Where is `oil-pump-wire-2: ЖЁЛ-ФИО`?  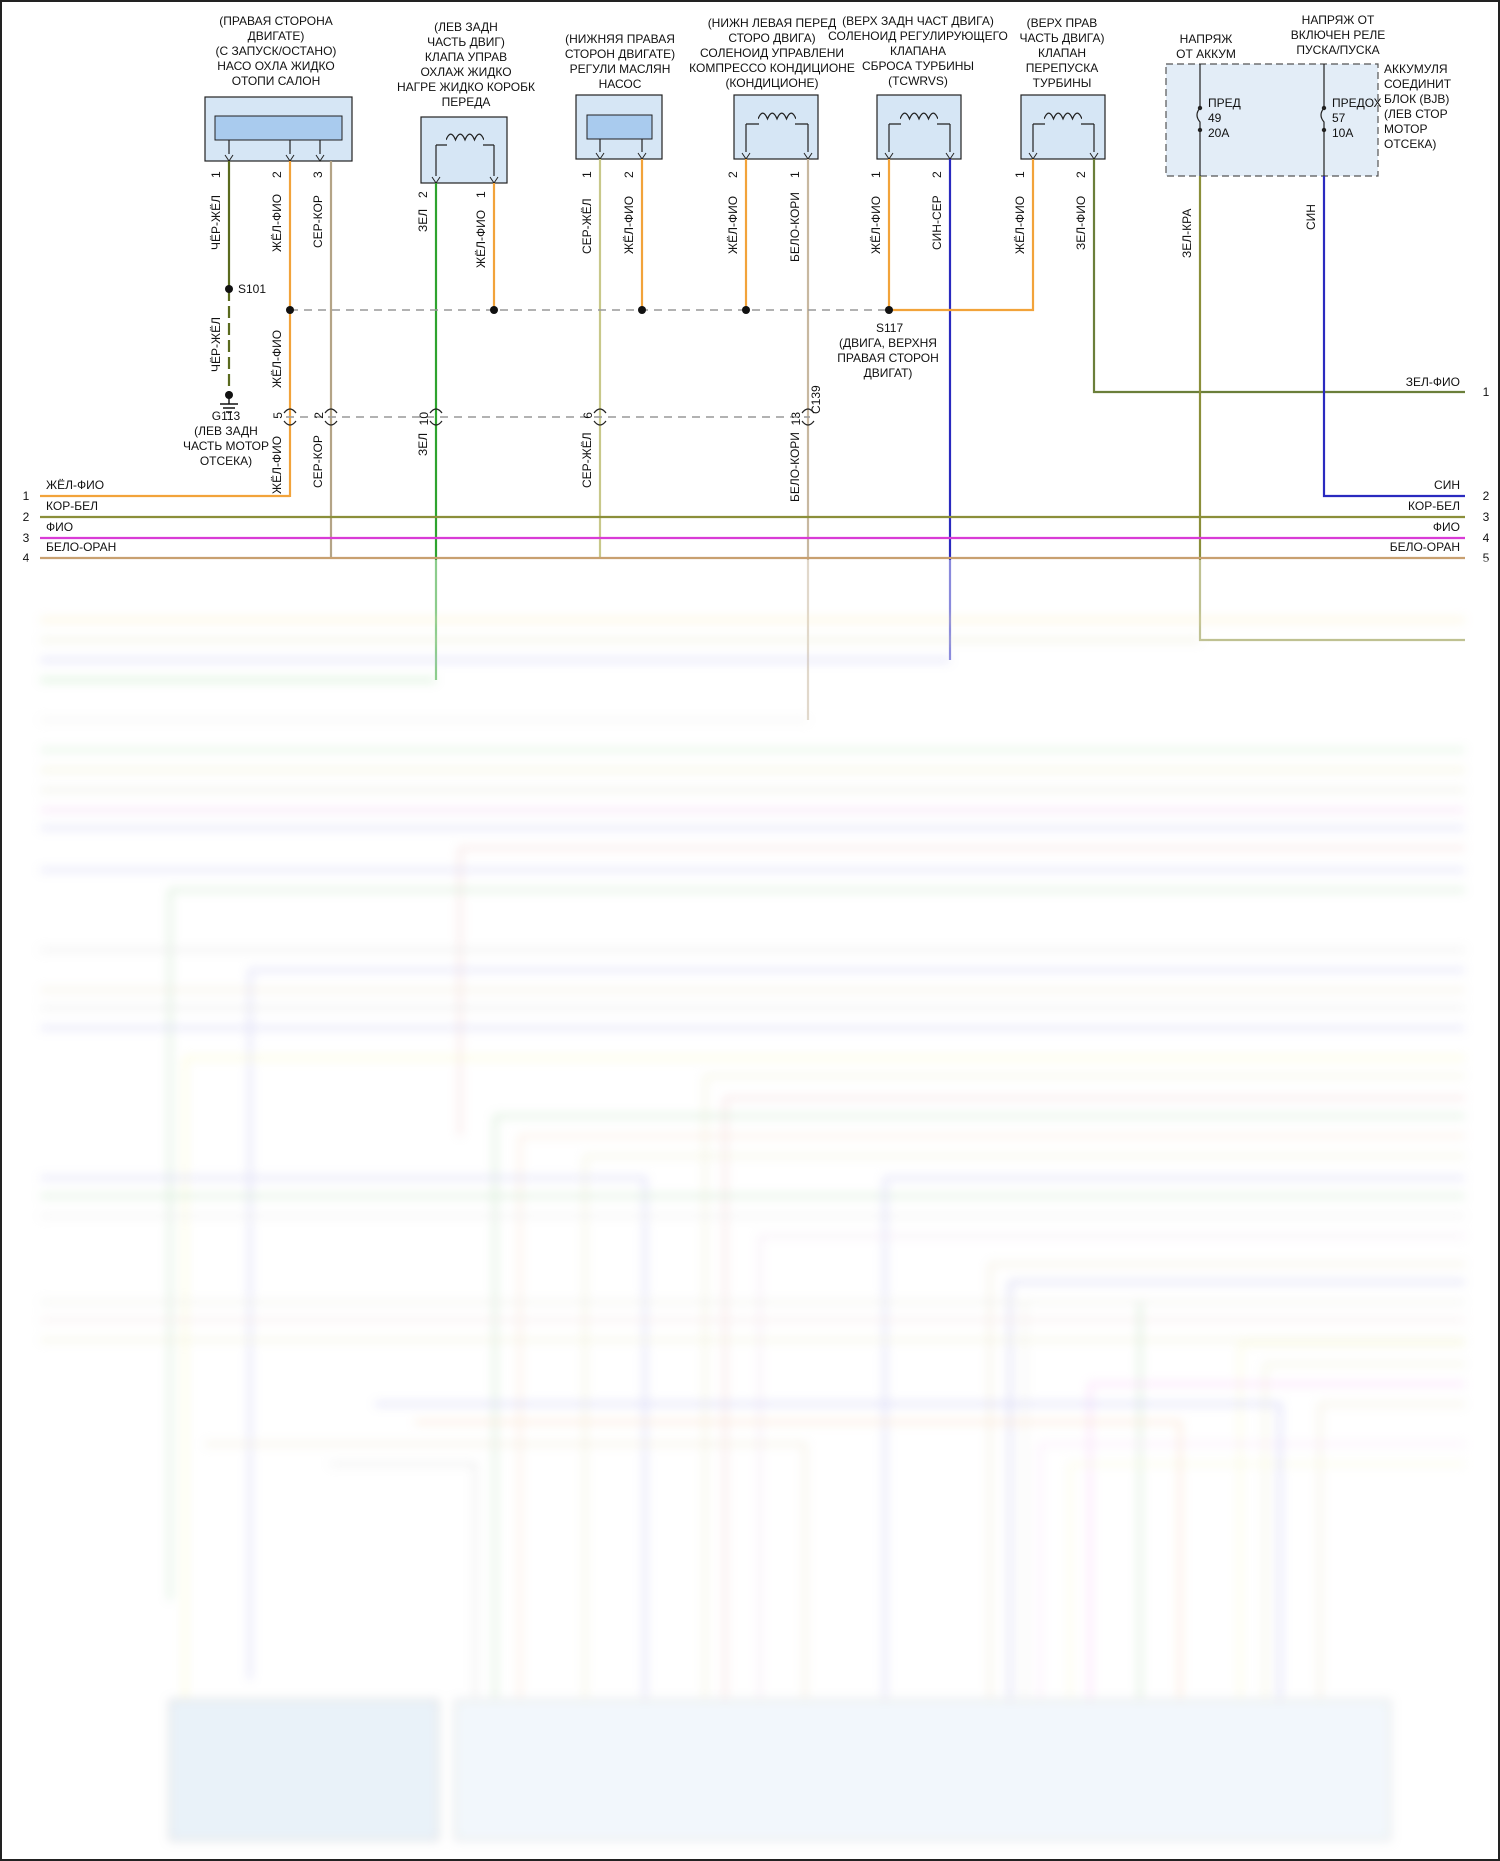 oil-pump-wire-2: ЖЁЛ-ФИО is located at coordinates (629, 225).